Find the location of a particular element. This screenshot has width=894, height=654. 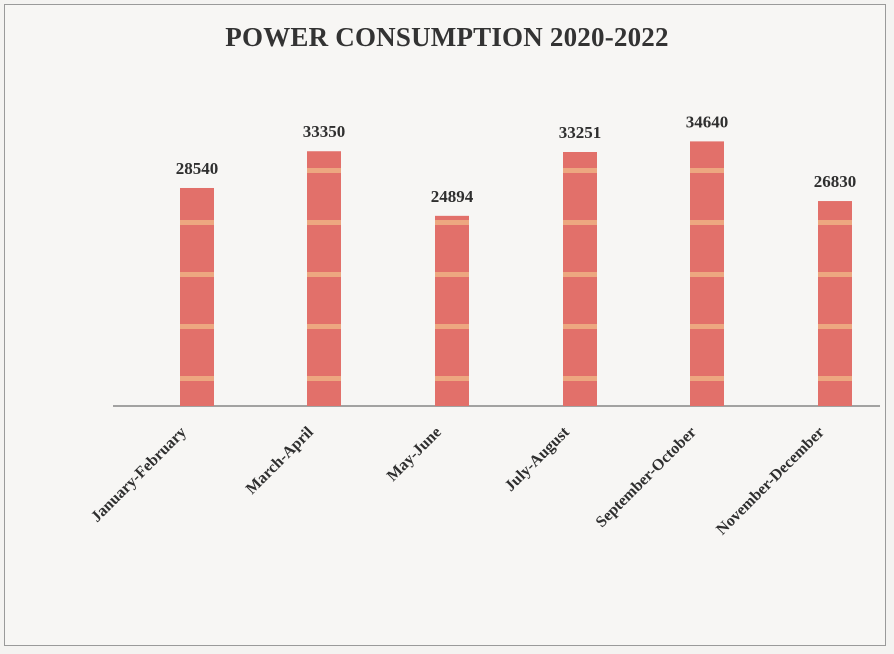

bar-may-june is located at coordinates (452, 310).